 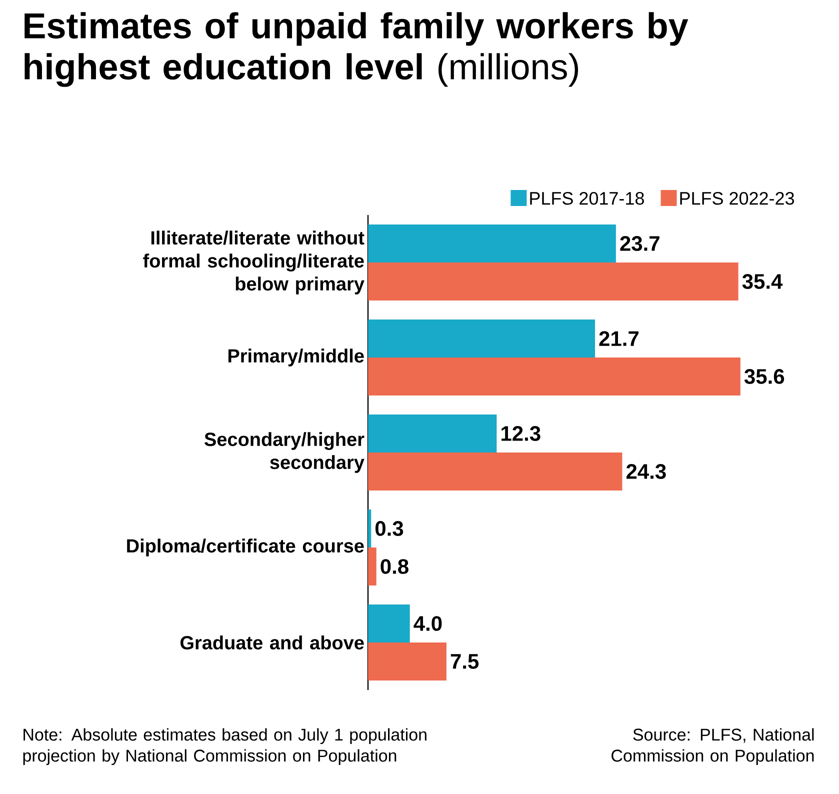 I want to click on data-label: 0.8, so click(x=394, y=566).